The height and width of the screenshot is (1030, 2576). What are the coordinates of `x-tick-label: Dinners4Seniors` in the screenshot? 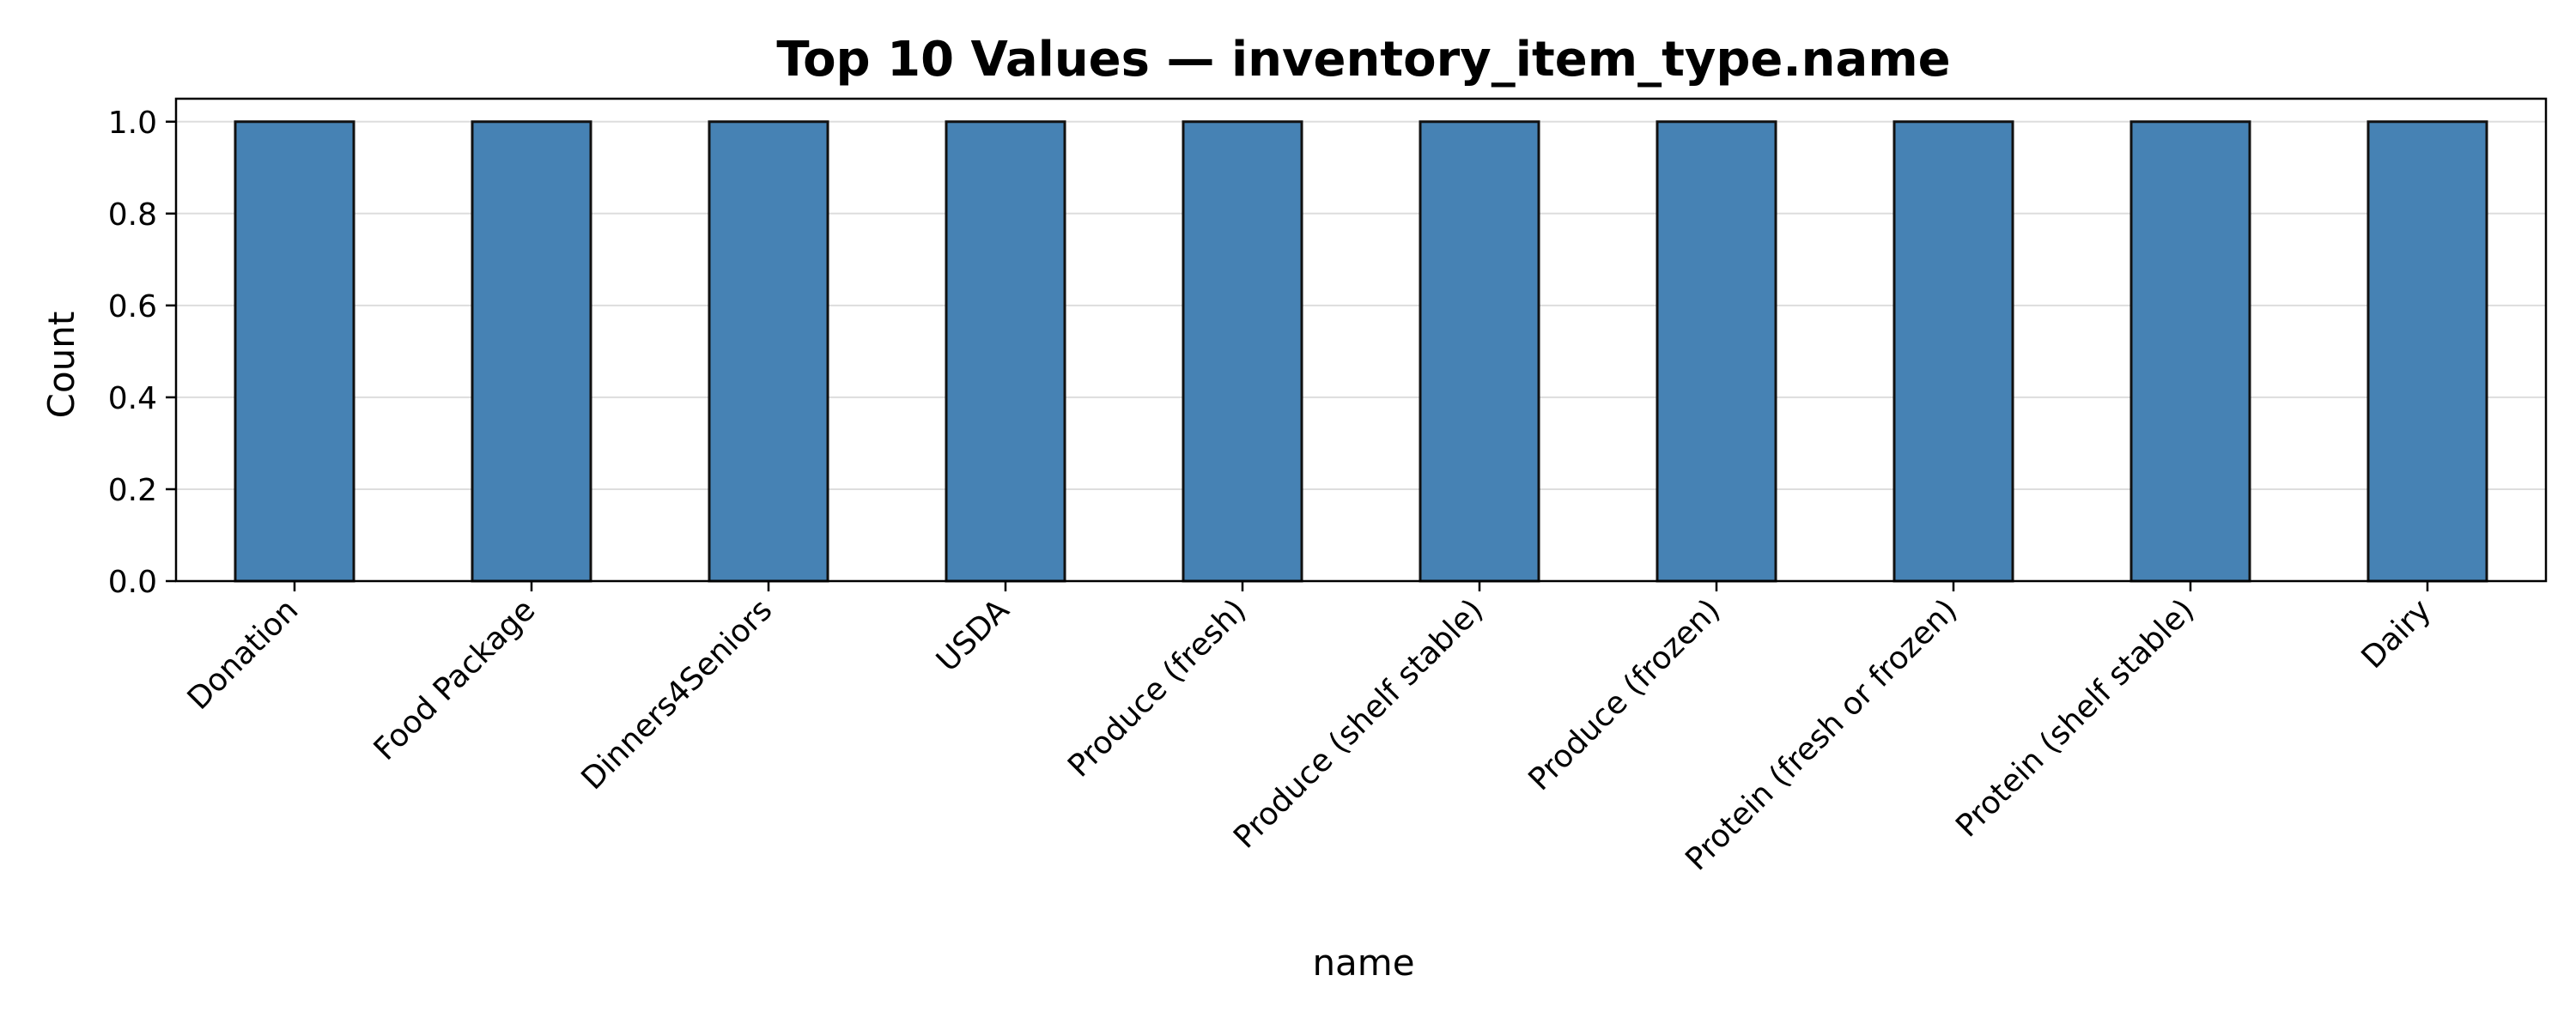 It's located at (678, 694).